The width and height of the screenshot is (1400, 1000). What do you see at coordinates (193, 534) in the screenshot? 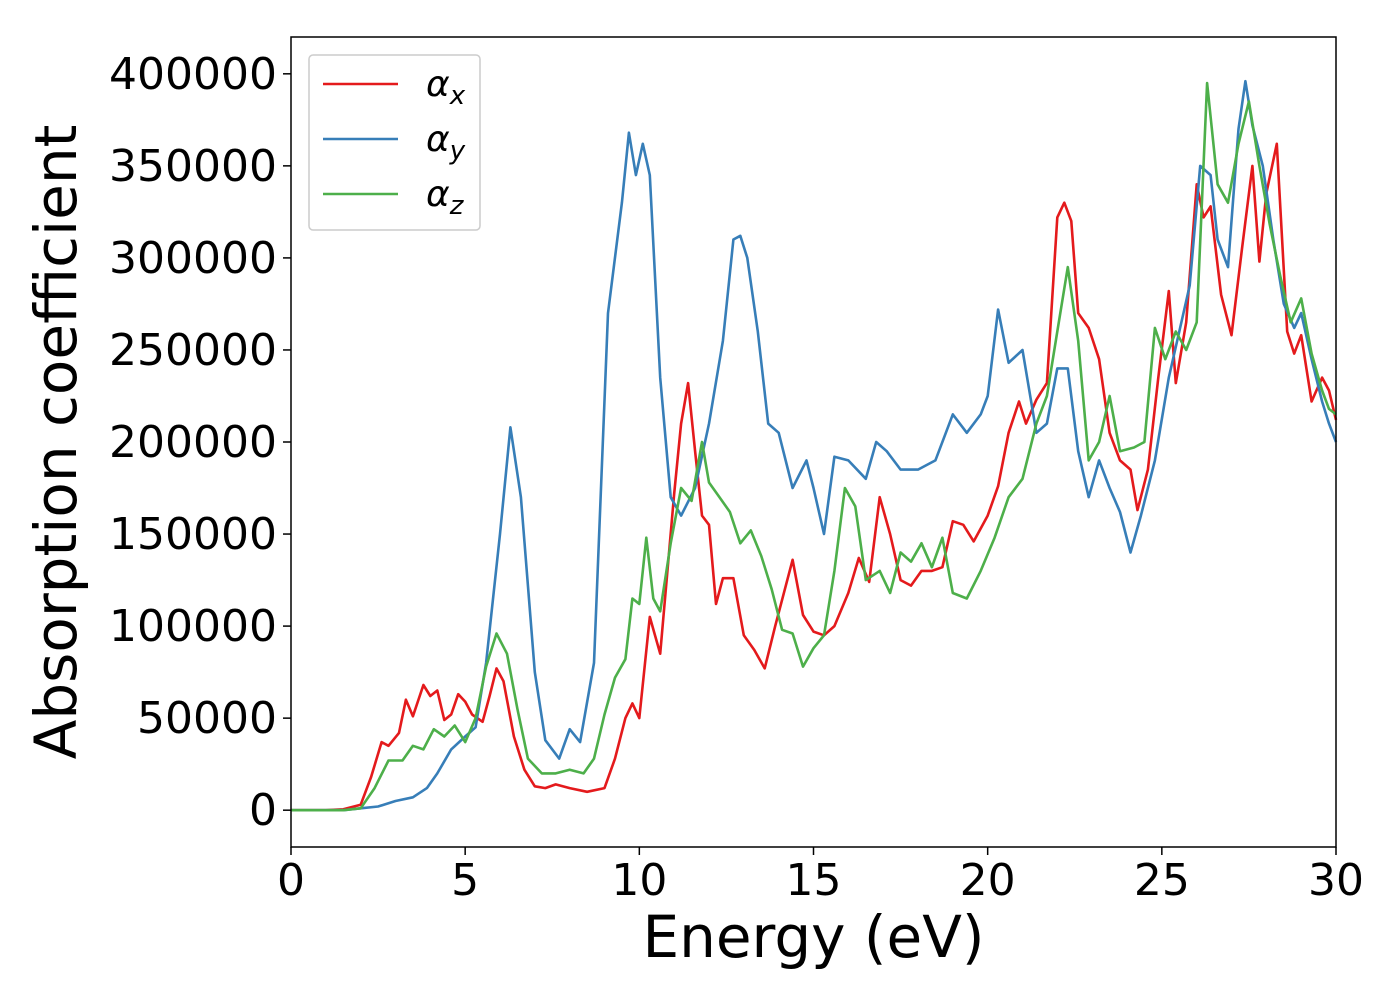
I see `y-tick-label: 150000` at bounding box center [193, 534].